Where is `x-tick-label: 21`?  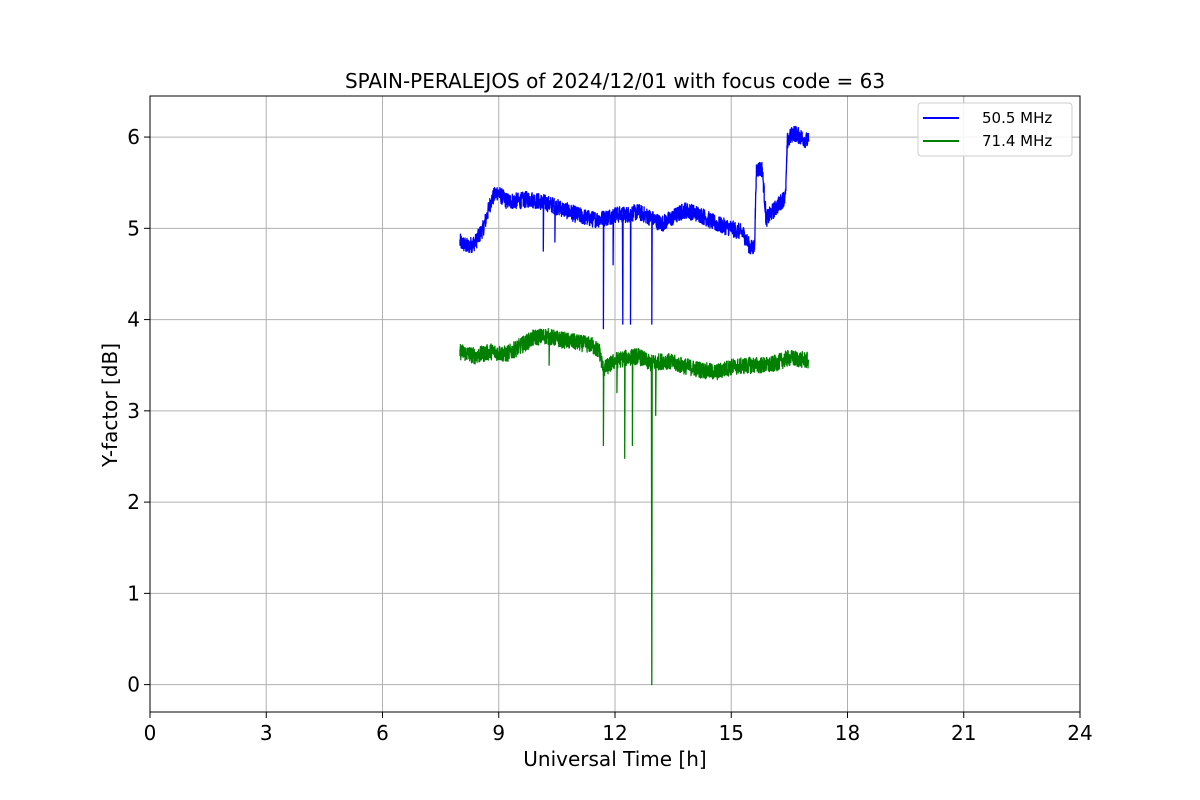 x-tick-label: 21 is located at coordinates (963, 733).